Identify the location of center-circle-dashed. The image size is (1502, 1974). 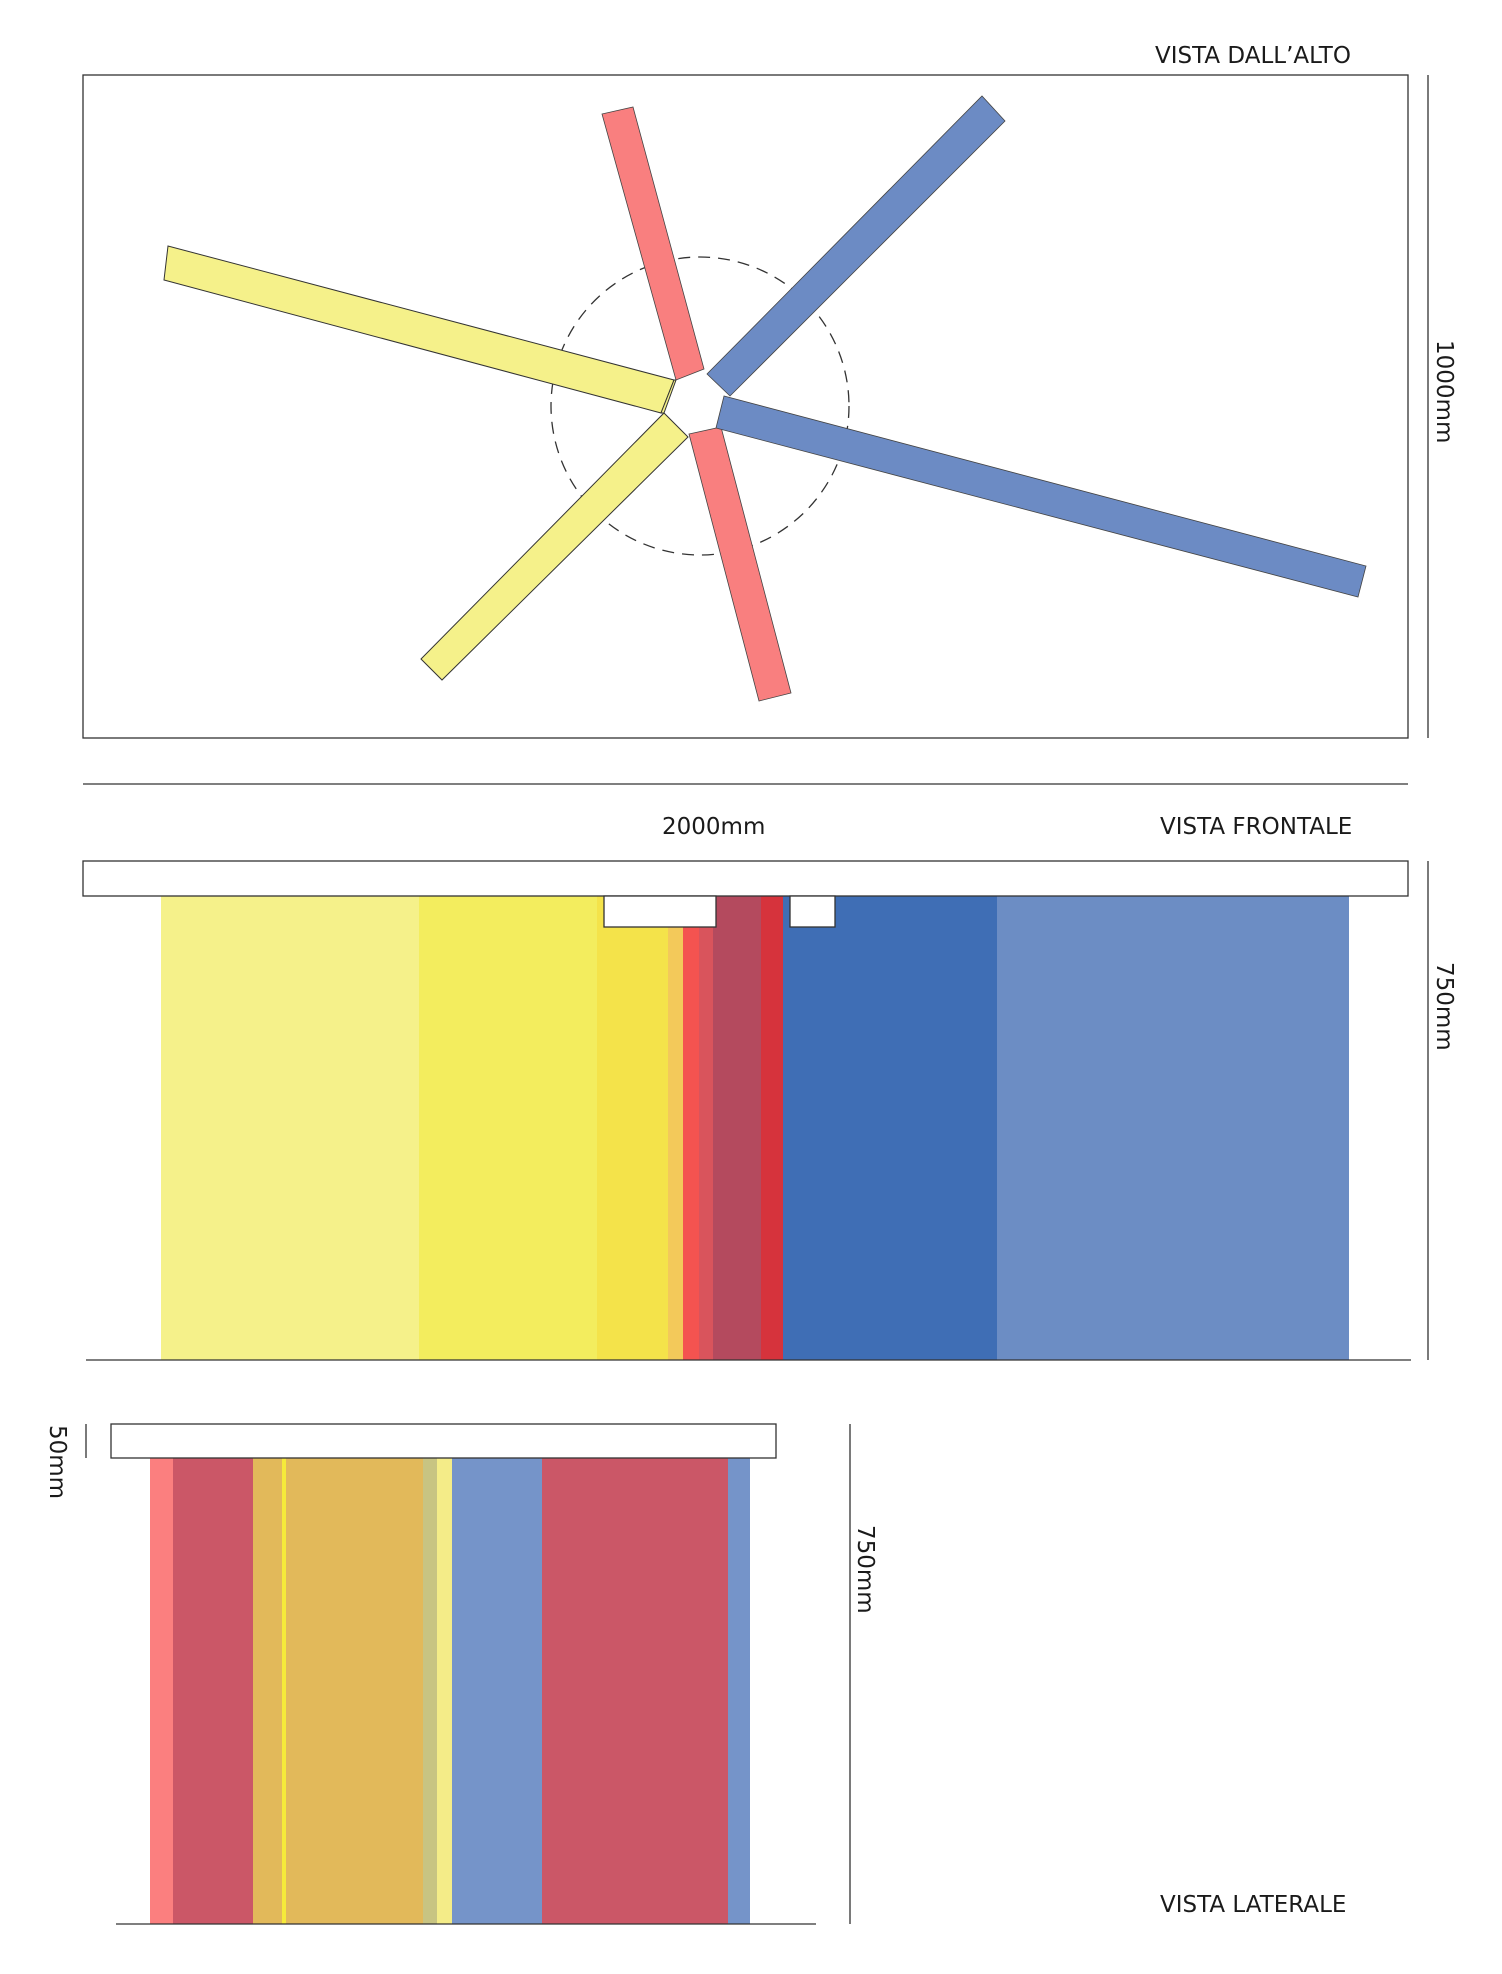
(700, 406).